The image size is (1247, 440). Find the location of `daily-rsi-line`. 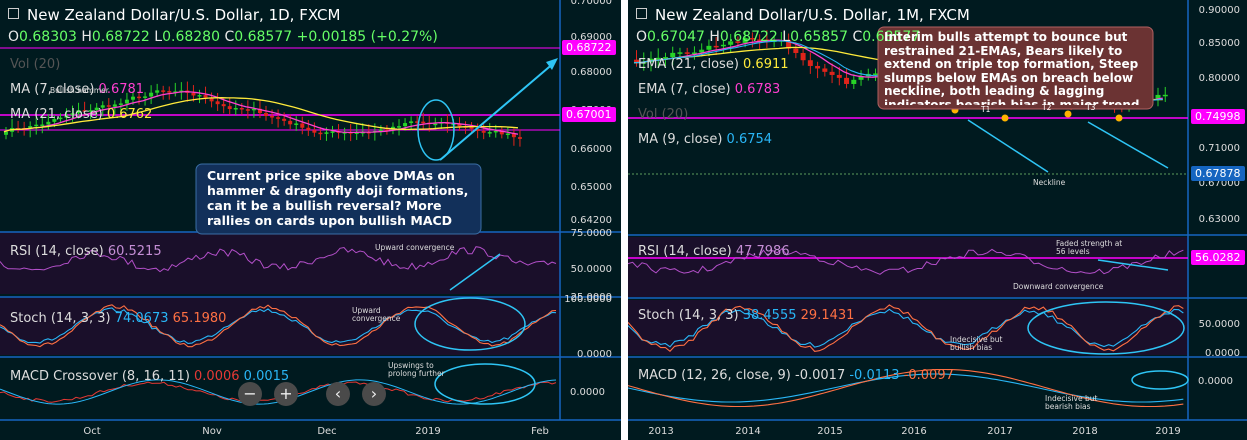

daily-rsi-line is located at coordinates (278, 259).